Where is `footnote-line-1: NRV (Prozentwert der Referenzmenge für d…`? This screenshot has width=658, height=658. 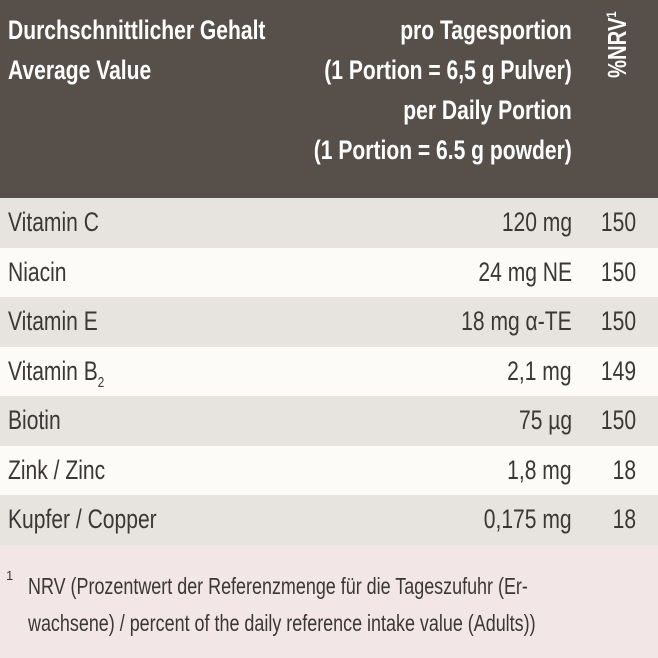
footnote-line-1: NRV (Prozentwert der Referenzmenge für d… is located at coordinates (278, 586).